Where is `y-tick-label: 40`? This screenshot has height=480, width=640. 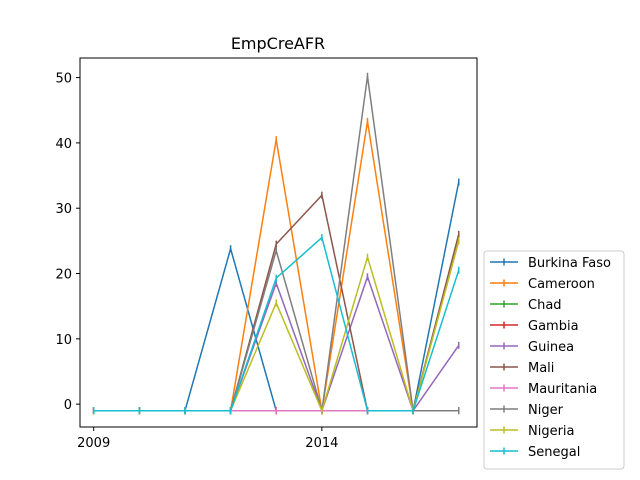
y-tick-label: 40 is located at coordinates (63, 144).